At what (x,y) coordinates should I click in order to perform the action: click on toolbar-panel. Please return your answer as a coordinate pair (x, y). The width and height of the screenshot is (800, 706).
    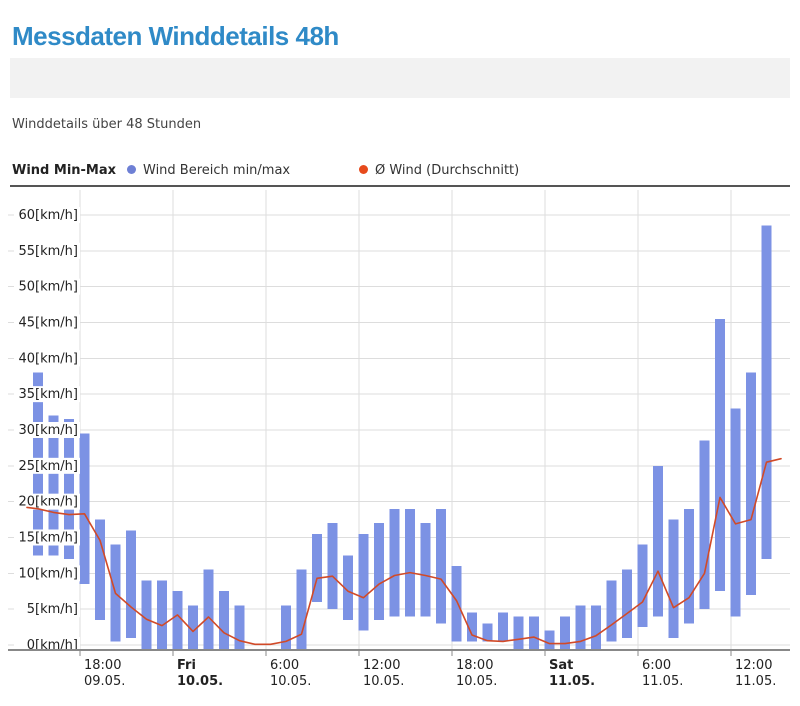
    Looking at the image, I should click on (400, 78).